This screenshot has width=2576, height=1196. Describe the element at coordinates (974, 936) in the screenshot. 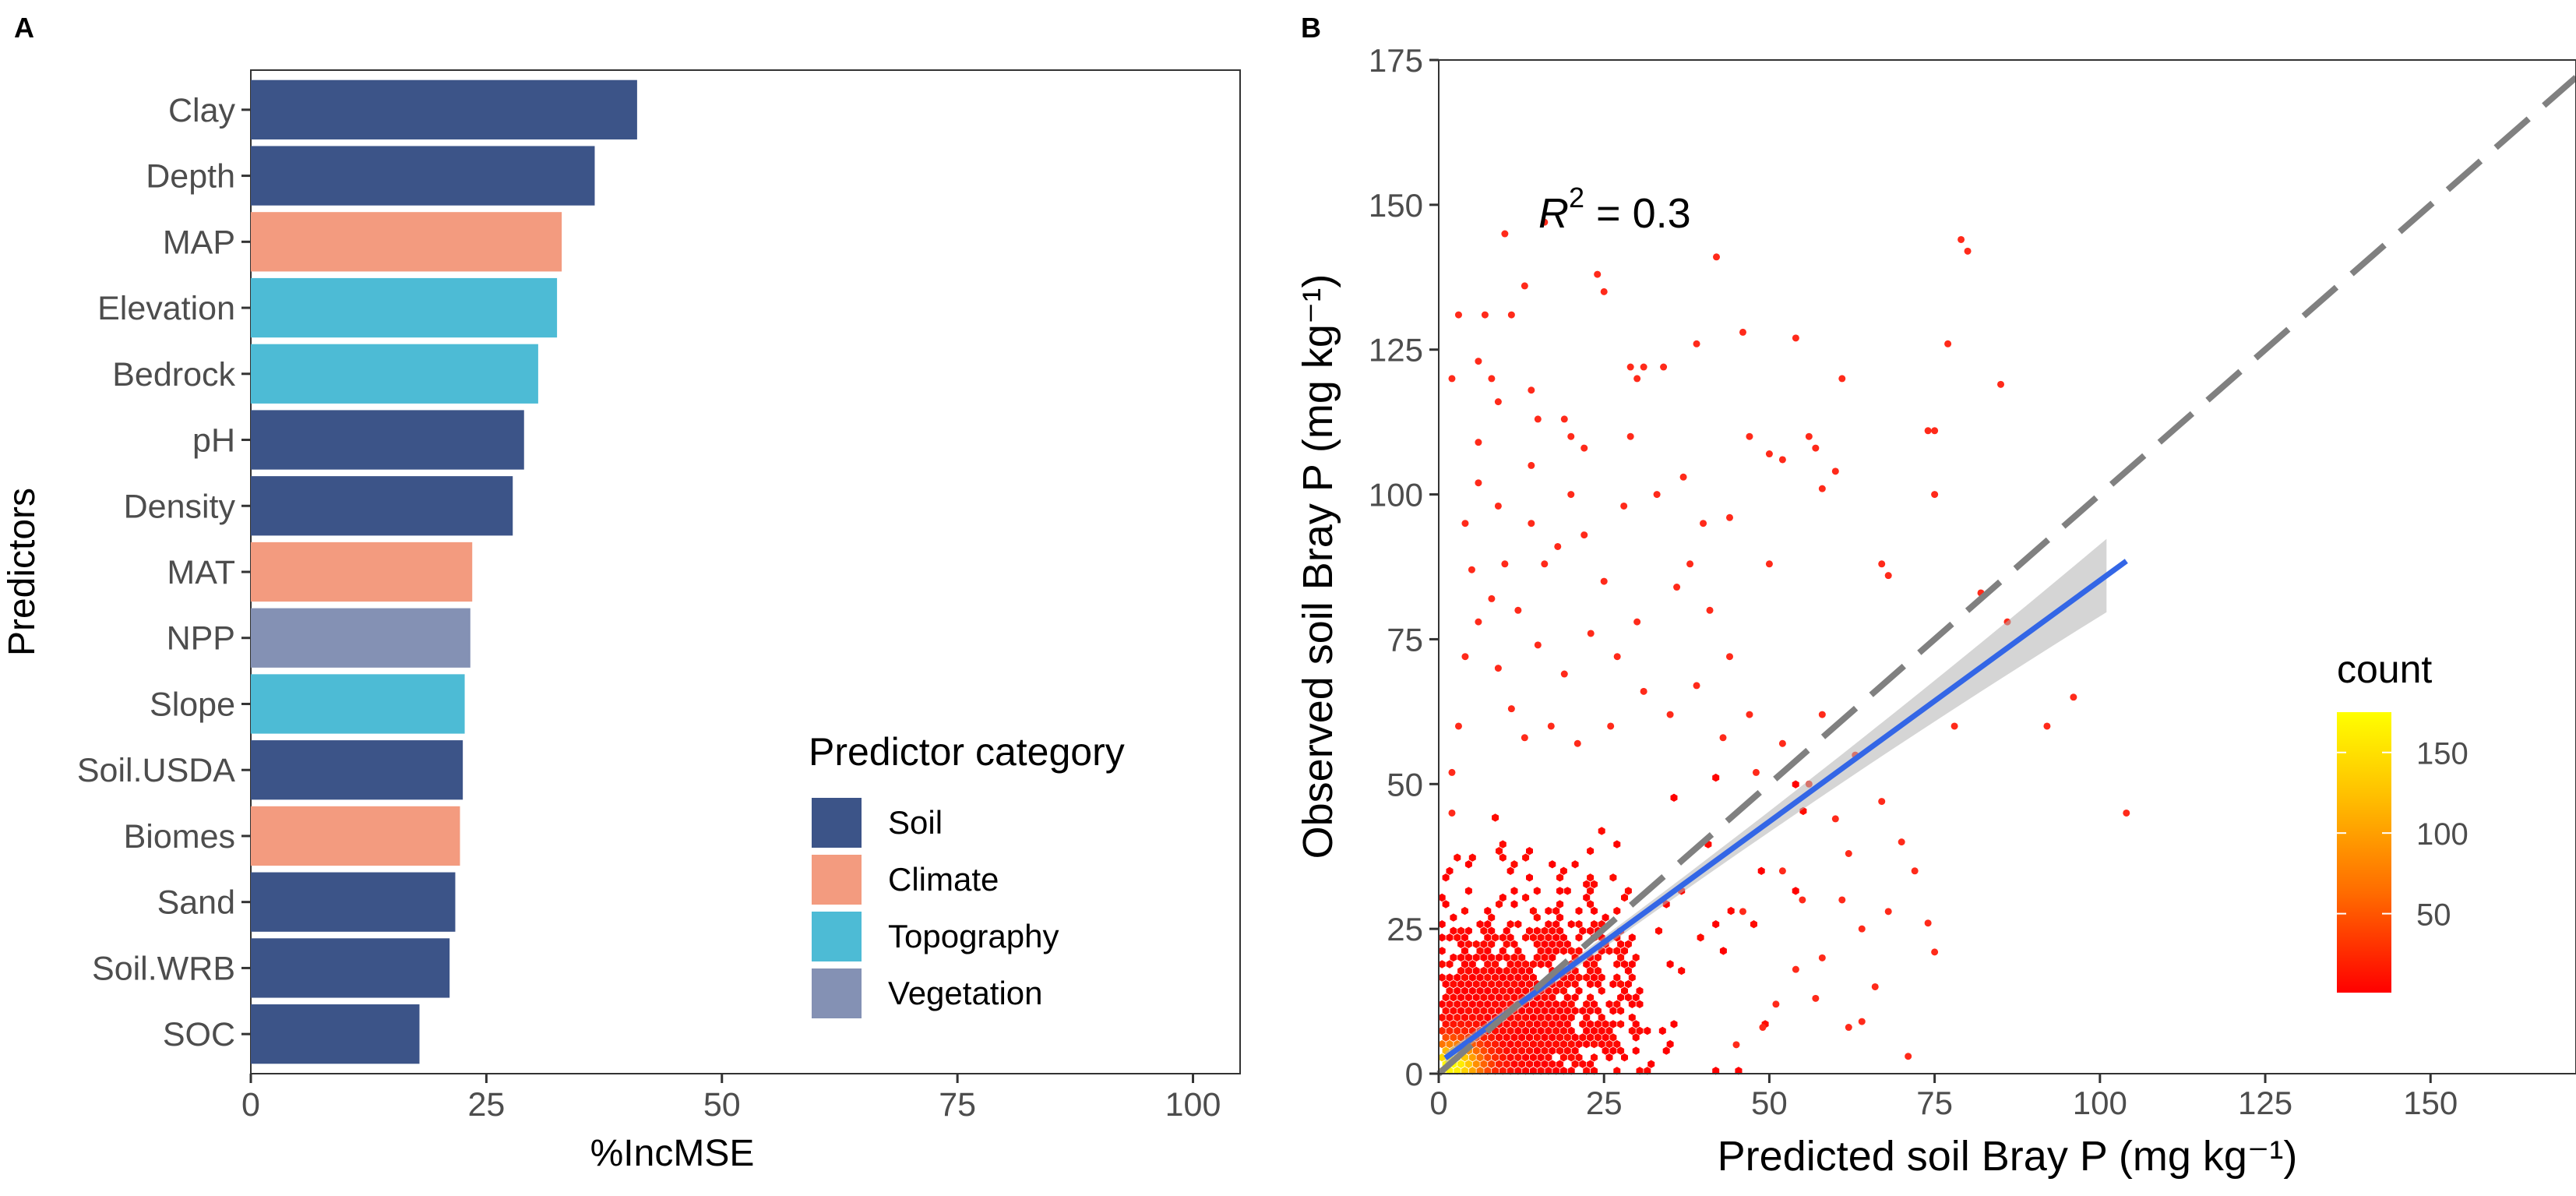

I see `legend-label-topography: Topography` at that location.